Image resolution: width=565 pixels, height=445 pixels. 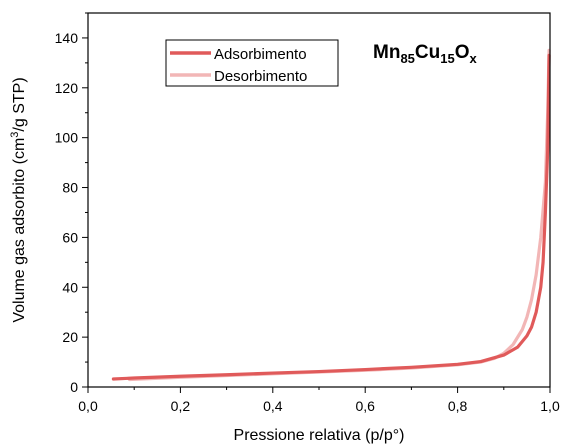 I want to click on title-sub-15: 15, so click(x=447, y=58).